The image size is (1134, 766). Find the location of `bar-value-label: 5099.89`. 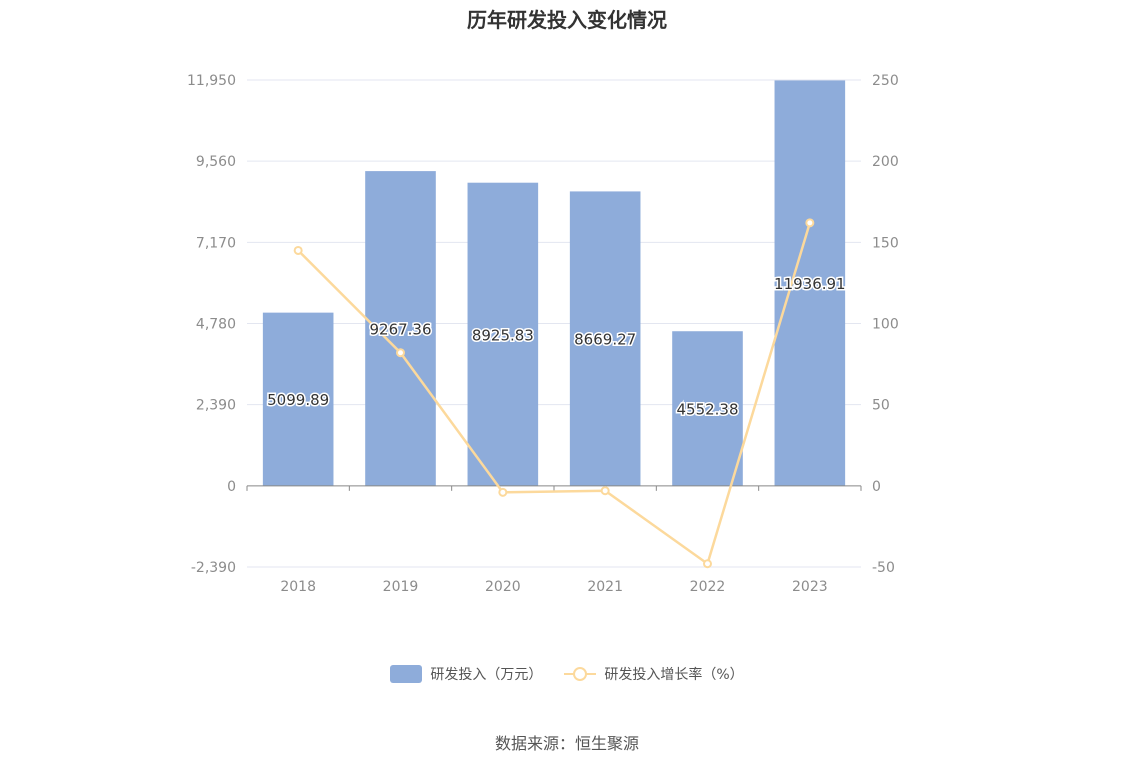

bar-value-label: 5099.89 is located at coordinates (298, 400).